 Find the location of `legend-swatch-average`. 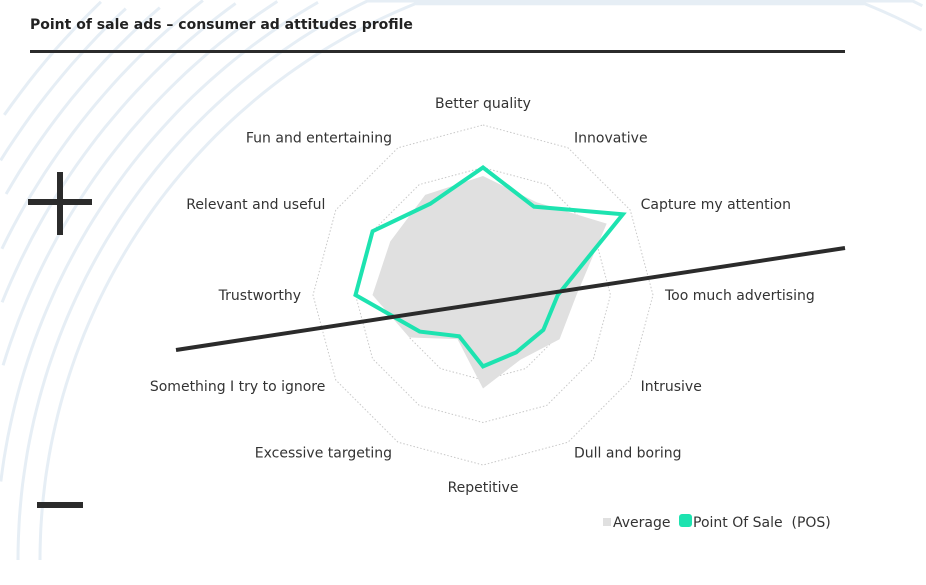

legend-swatch-average is located at coordinates (607, 522).